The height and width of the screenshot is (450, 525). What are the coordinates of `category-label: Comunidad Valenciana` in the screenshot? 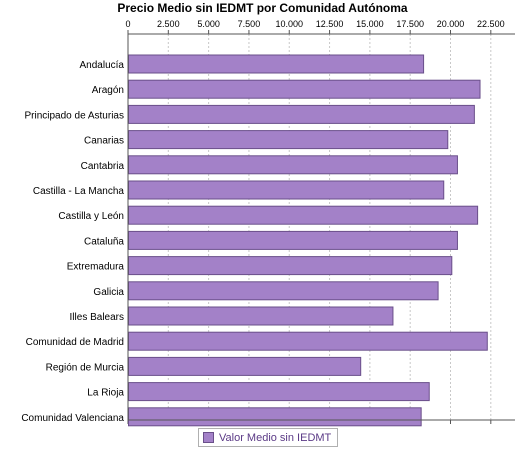 It's located at (72, 418).